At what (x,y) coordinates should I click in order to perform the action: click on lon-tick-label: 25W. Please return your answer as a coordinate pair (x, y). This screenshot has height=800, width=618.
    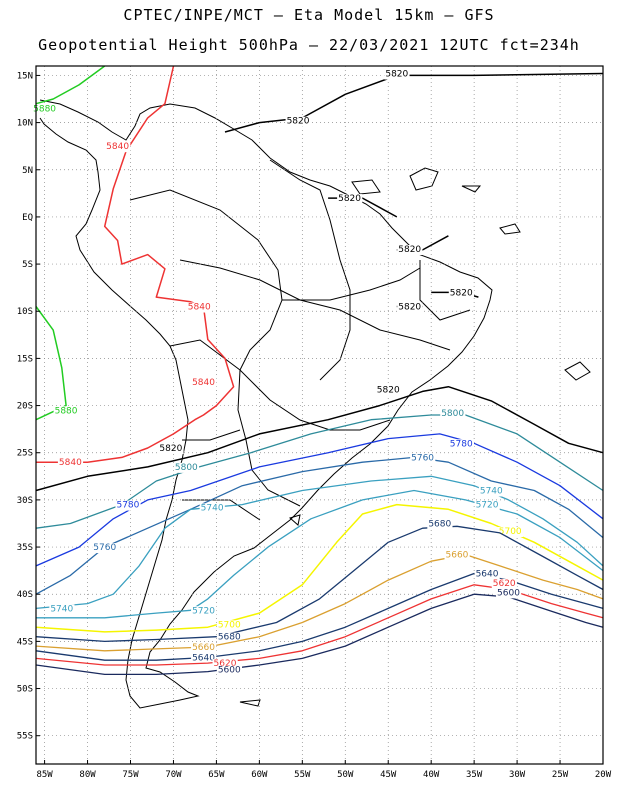
    Looking at the image, I should click on (560, 775).